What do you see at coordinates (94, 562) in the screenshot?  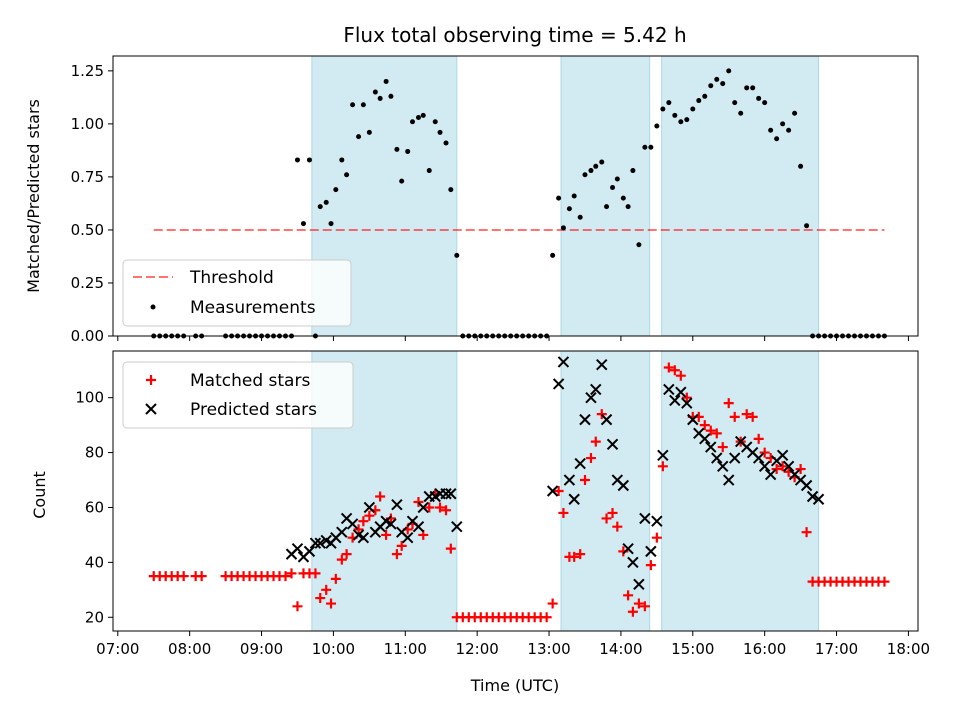 I see `y-tick-label: 40` at bounding box center [94, 562].